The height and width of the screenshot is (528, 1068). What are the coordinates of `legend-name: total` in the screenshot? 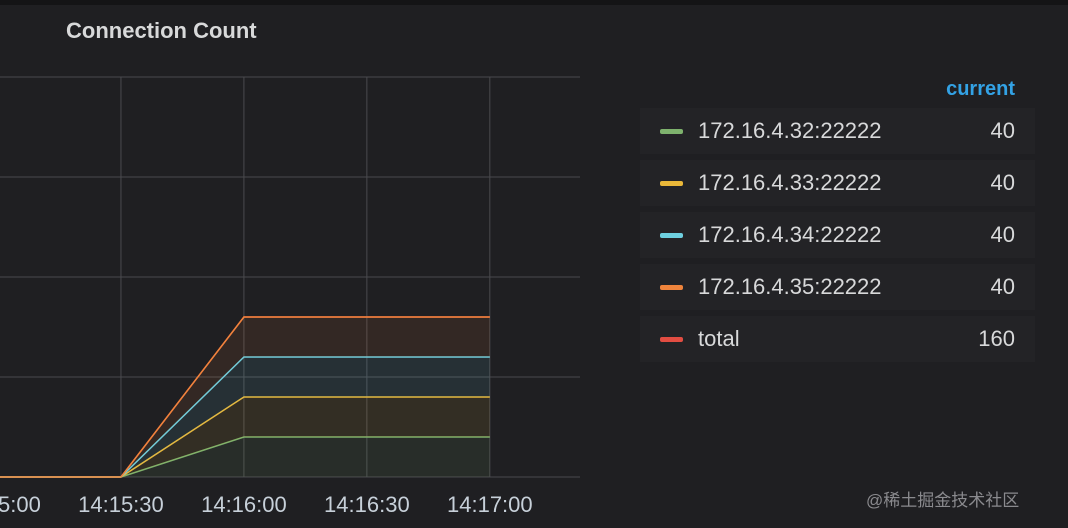 It's located at (719, 338).